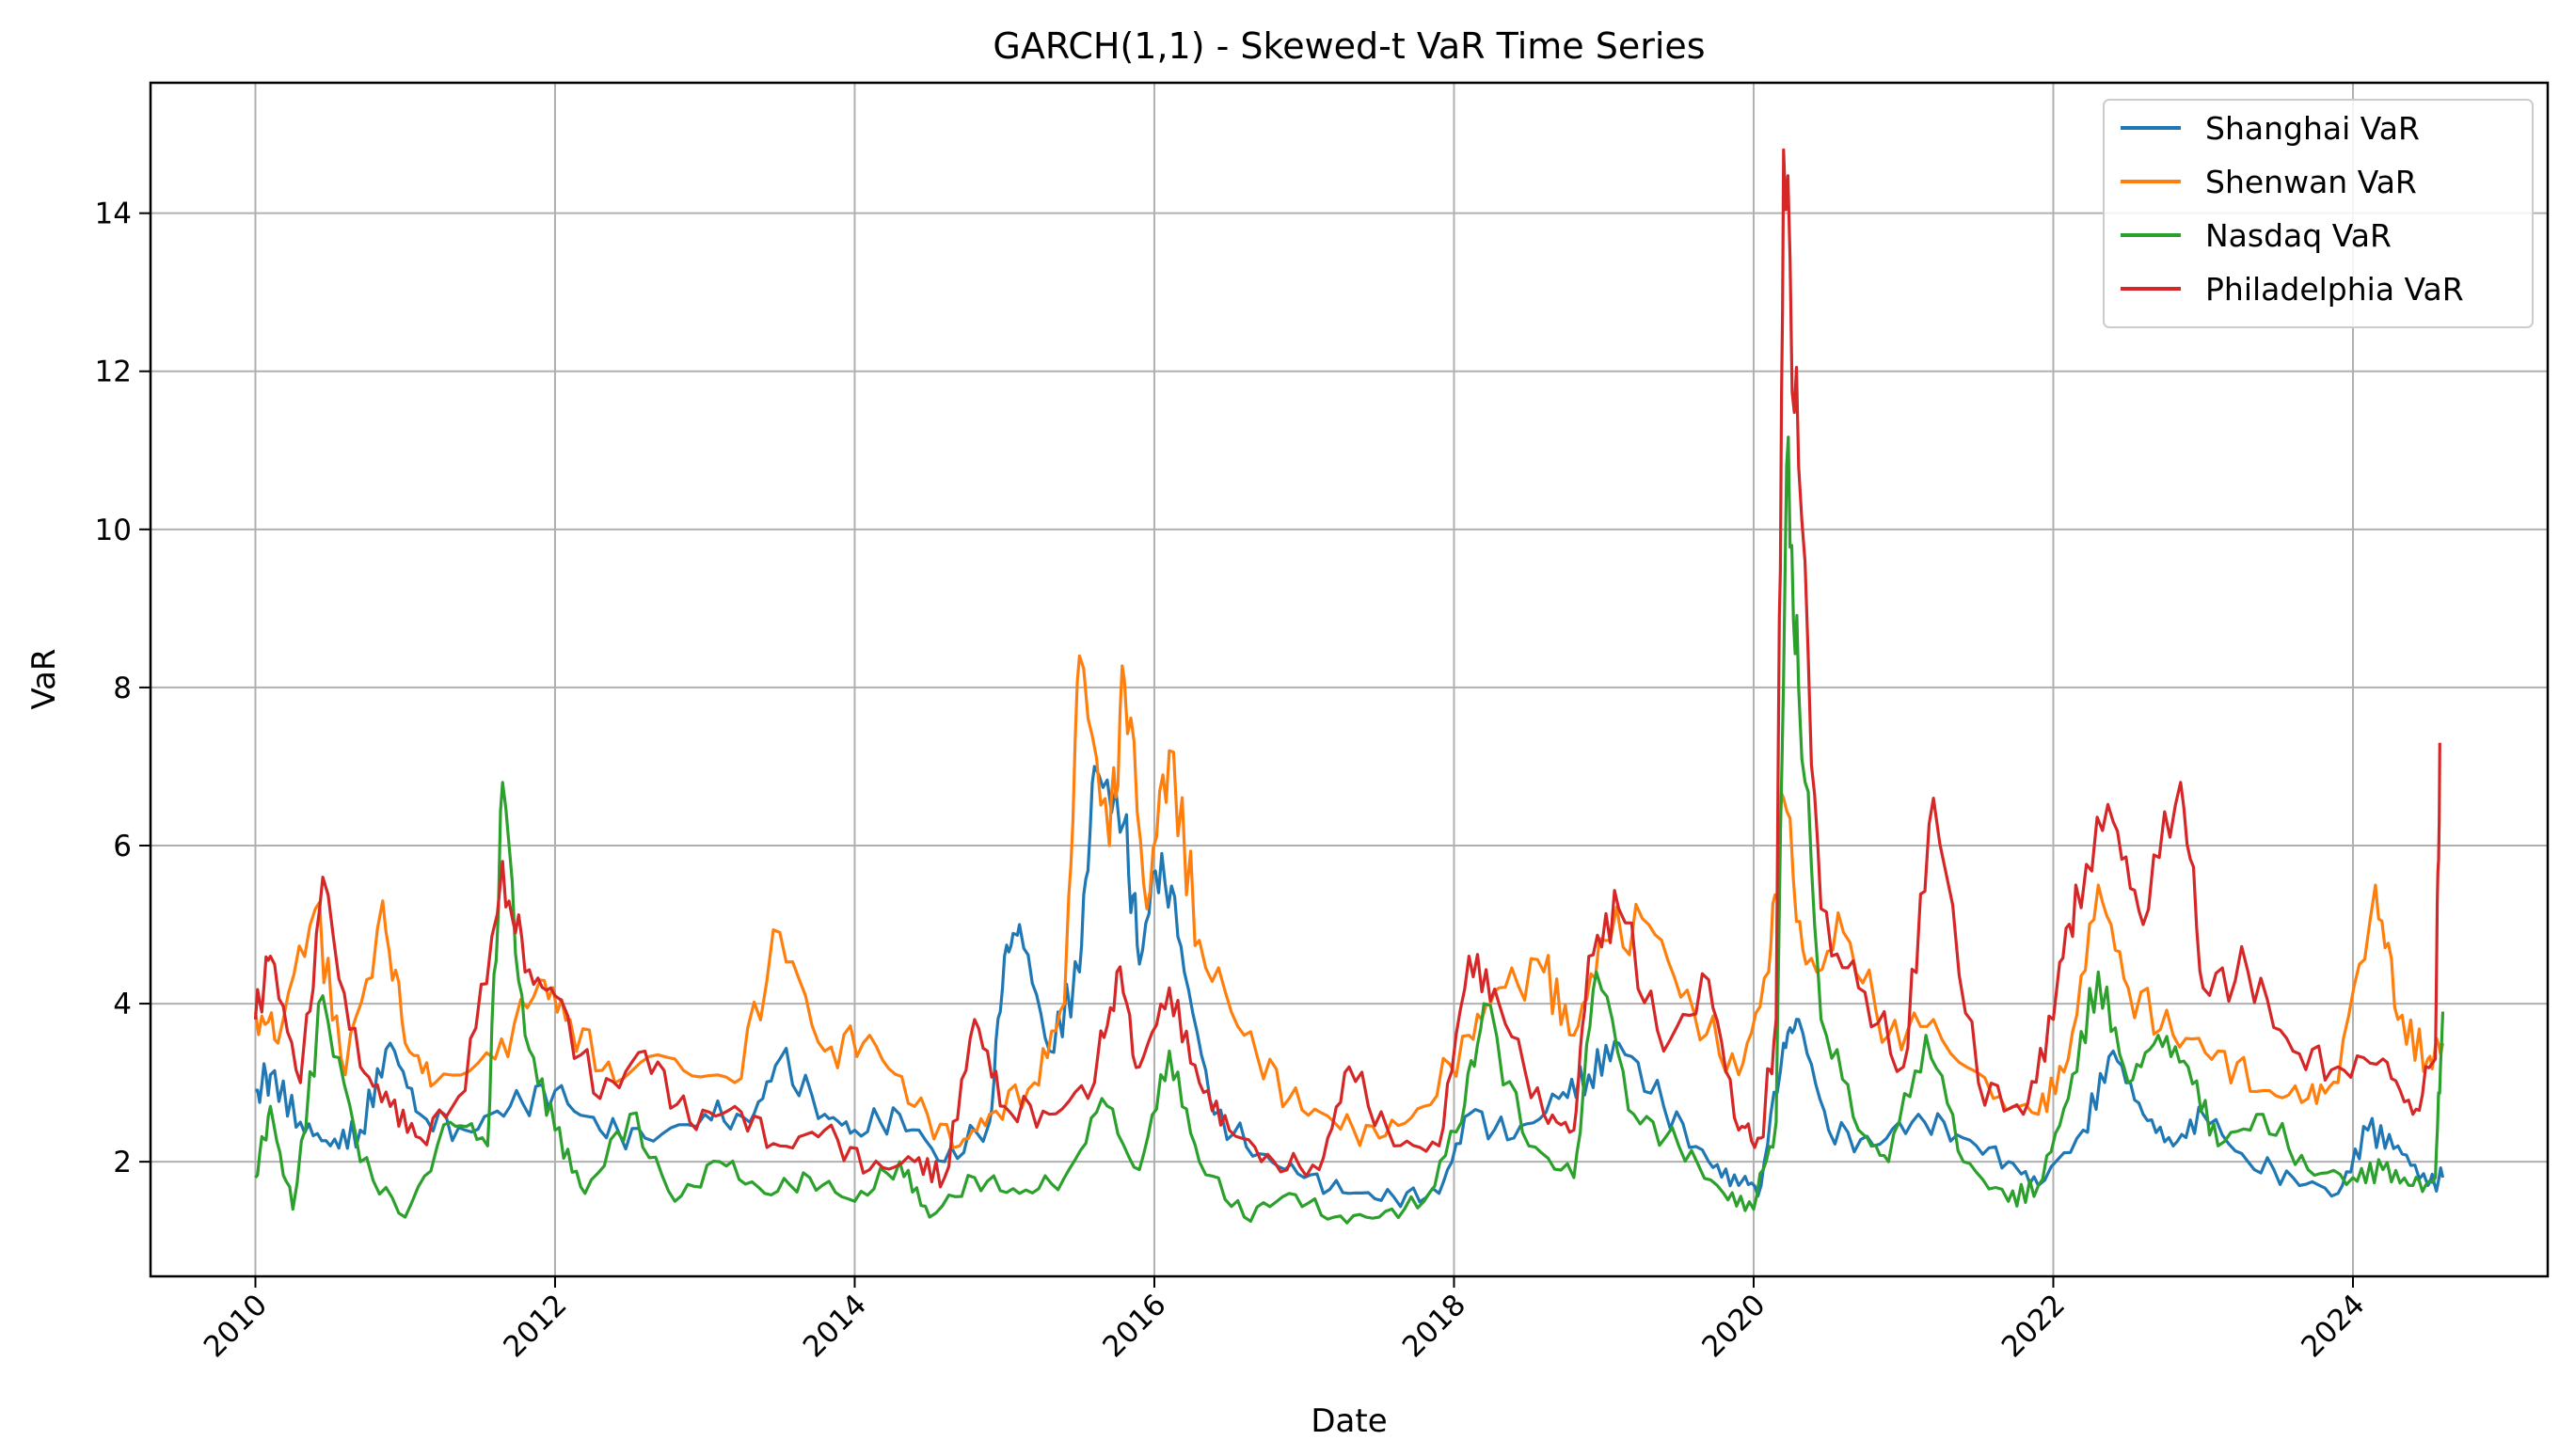 The height and width of the screenshot is (1456, 2575). Describe the element at coordinates (122, 688) in the screenshot. I see `y-tick-label: 8` at that location.